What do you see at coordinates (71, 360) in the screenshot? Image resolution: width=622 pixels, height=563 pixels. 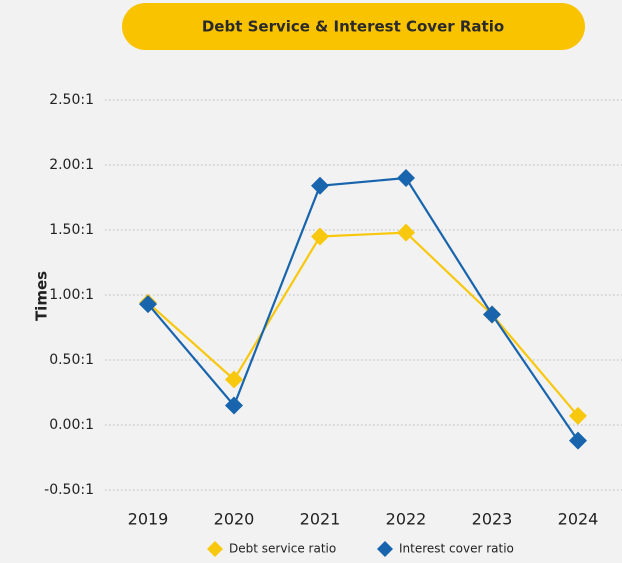 I see `y-tick-label: 0.50:1` at bounding box center [71, 360].